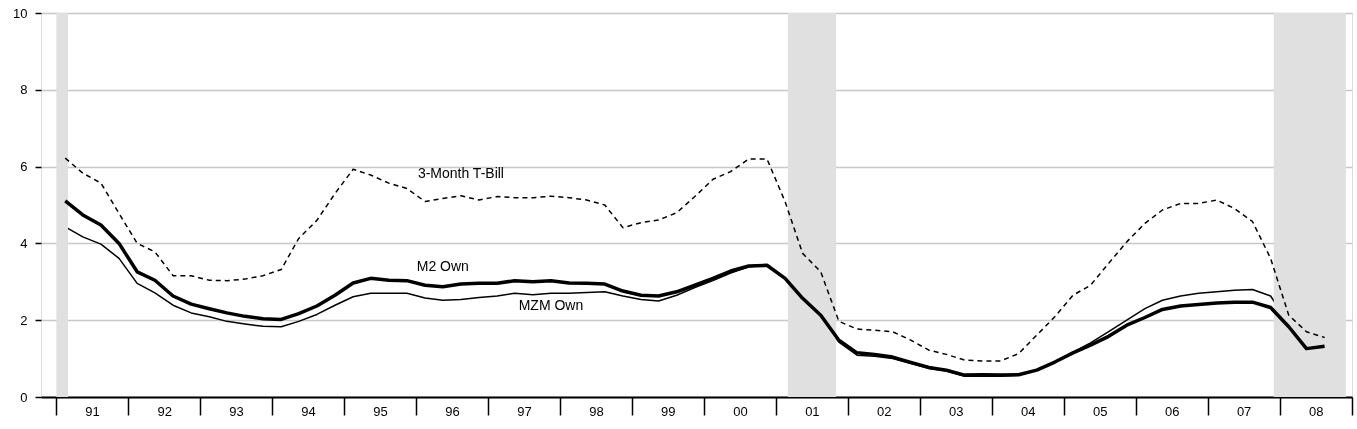 The height and width of the screenshot is (429, 1357). I want to click on x-tick-label: 01, so click(812, 411).